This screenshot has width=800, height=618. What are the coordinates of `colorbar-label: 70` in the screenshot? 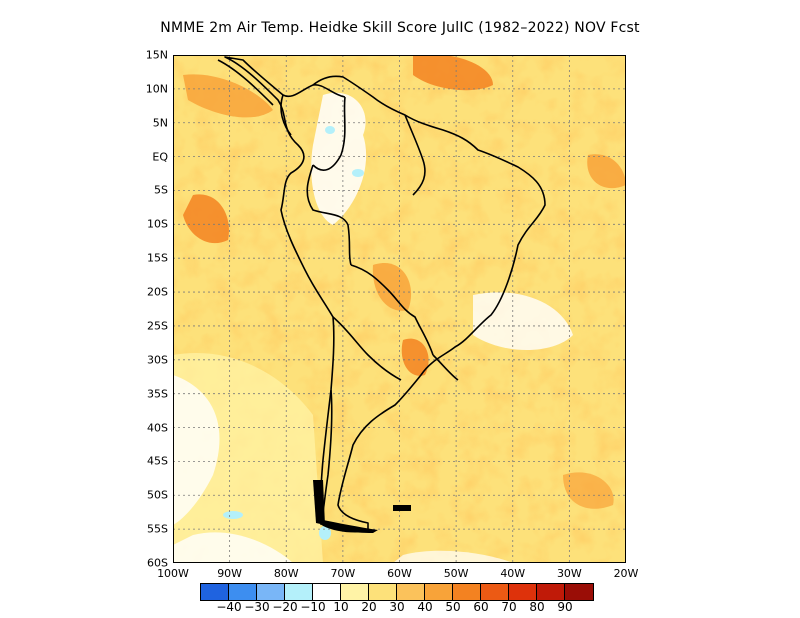 It's located at (509, 607).